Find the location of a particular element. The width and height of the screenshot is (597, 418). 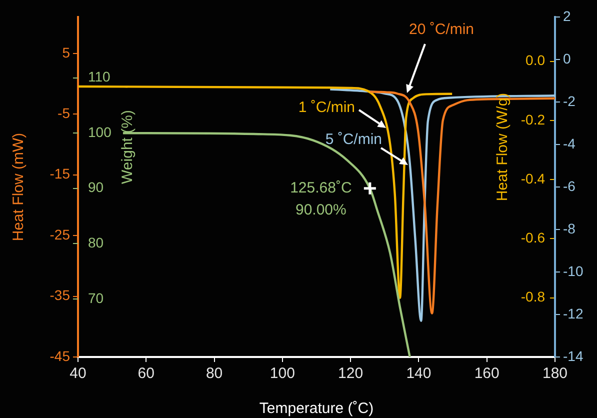

y3-tick-label: 0 is located at coordinates (567, 58).